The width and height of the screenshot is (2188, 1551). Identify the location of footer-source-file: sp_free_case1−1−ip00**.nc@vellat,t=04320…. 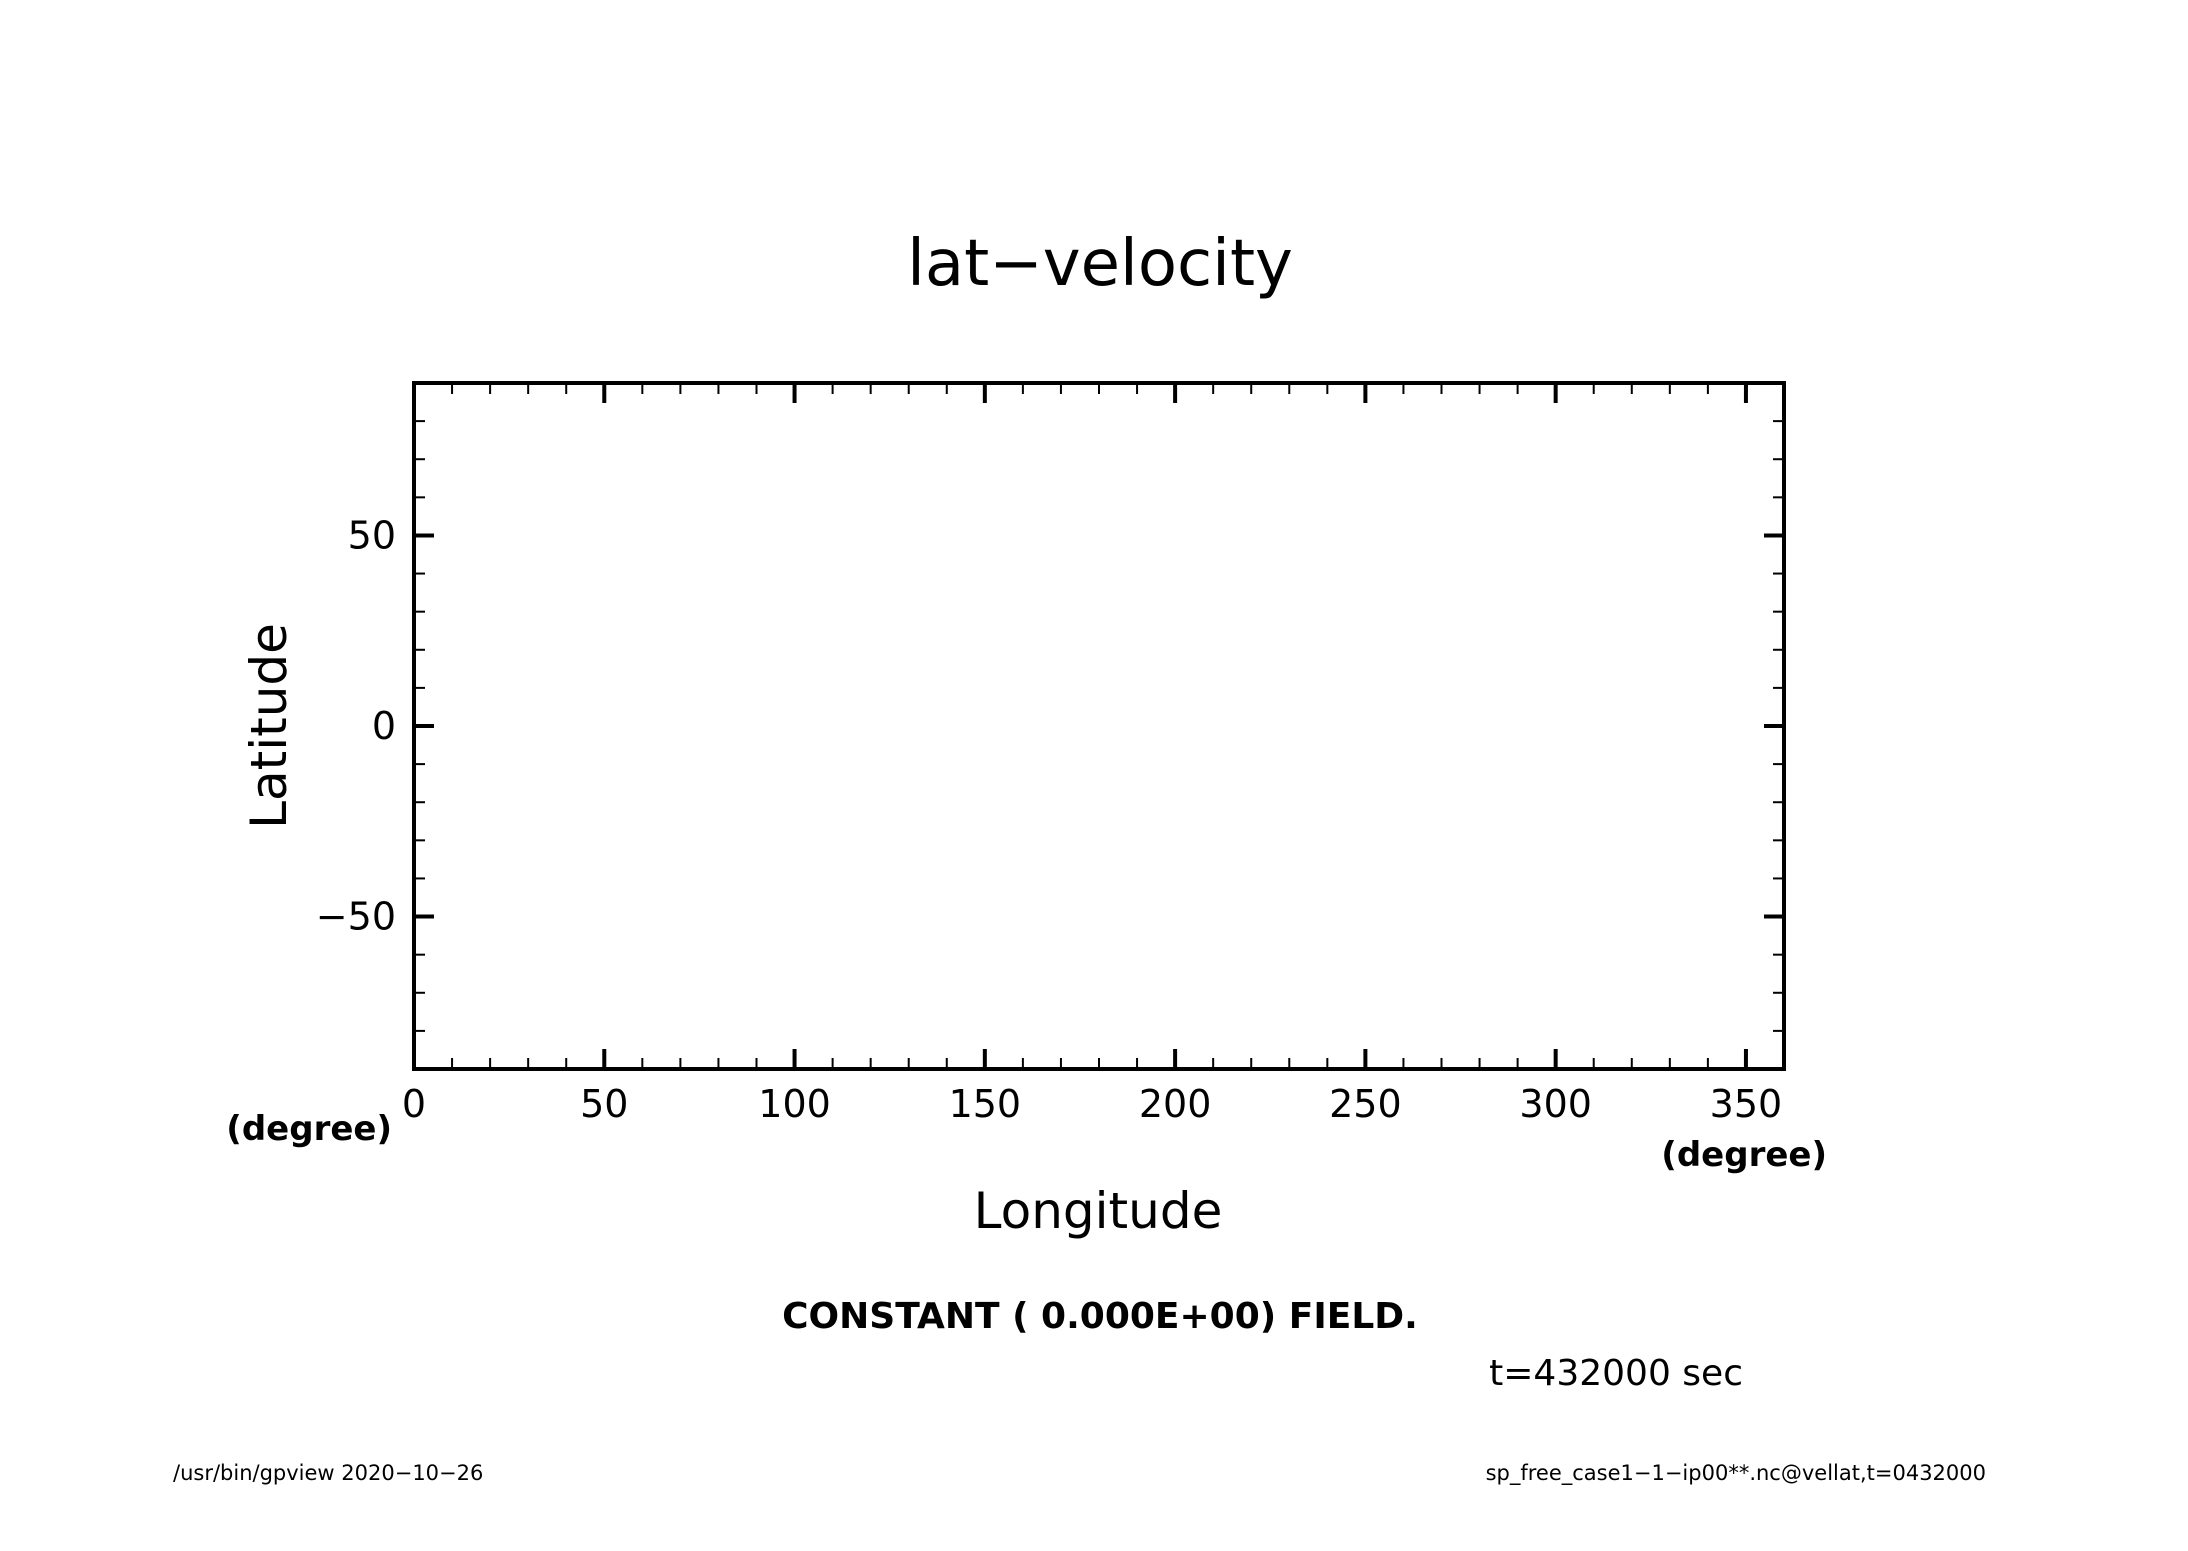
(1736, 1473).